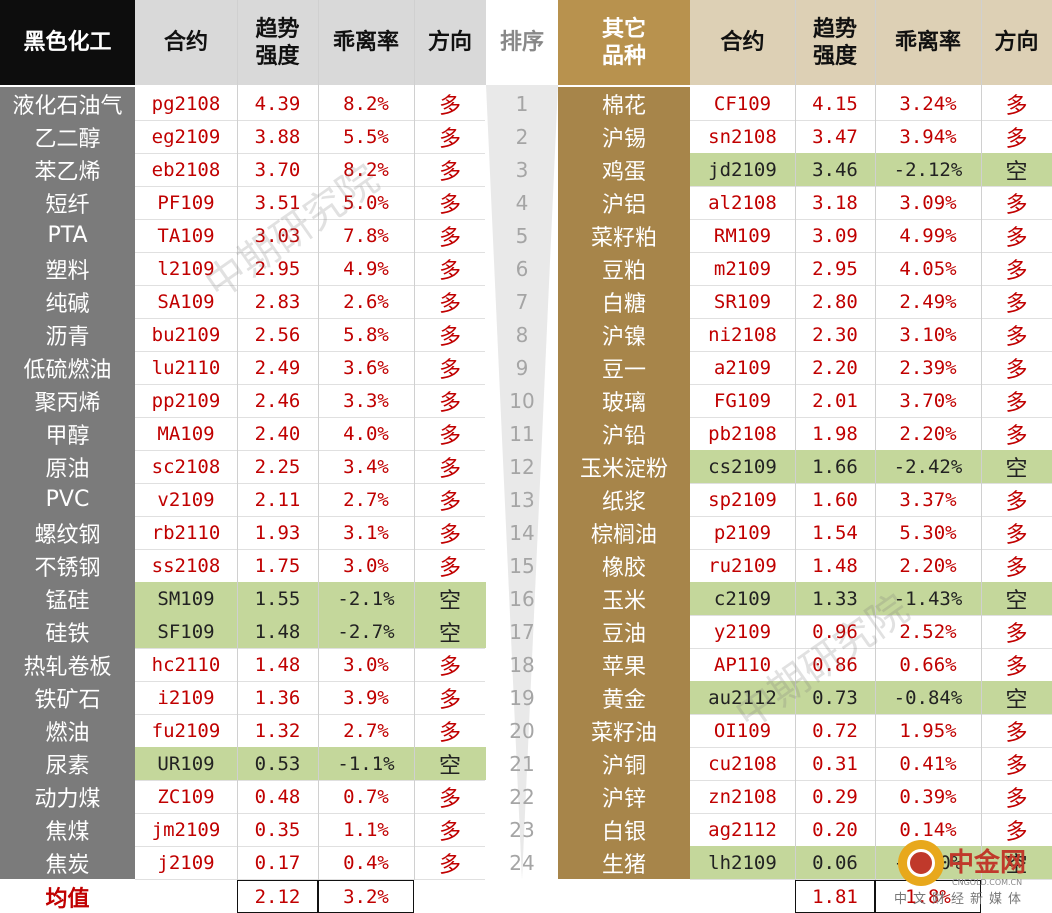 The height and width of the screenshot is (913, 1052). I want to click on left-strength: 0.17, so click(277, 862).